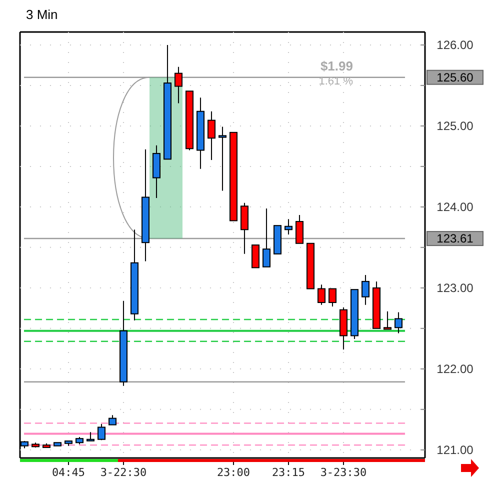  What do you see at coordinates (455, 77) in the screenshot?
I see `ref-line-label: 125.60` at bounding box center [455, 77].